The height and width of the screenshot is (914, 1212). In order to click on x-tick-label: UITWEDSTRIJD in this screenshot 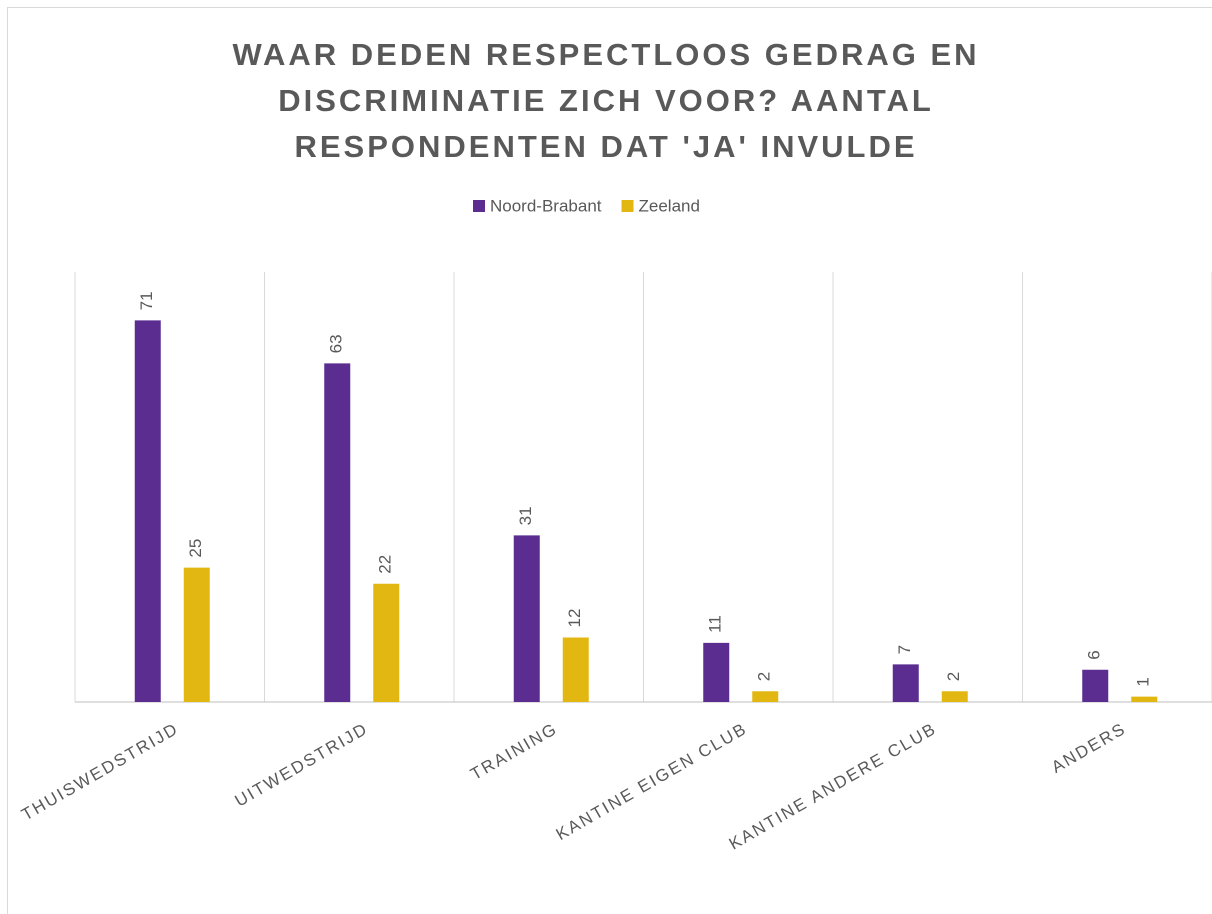, I will do `click(302, 765)`.